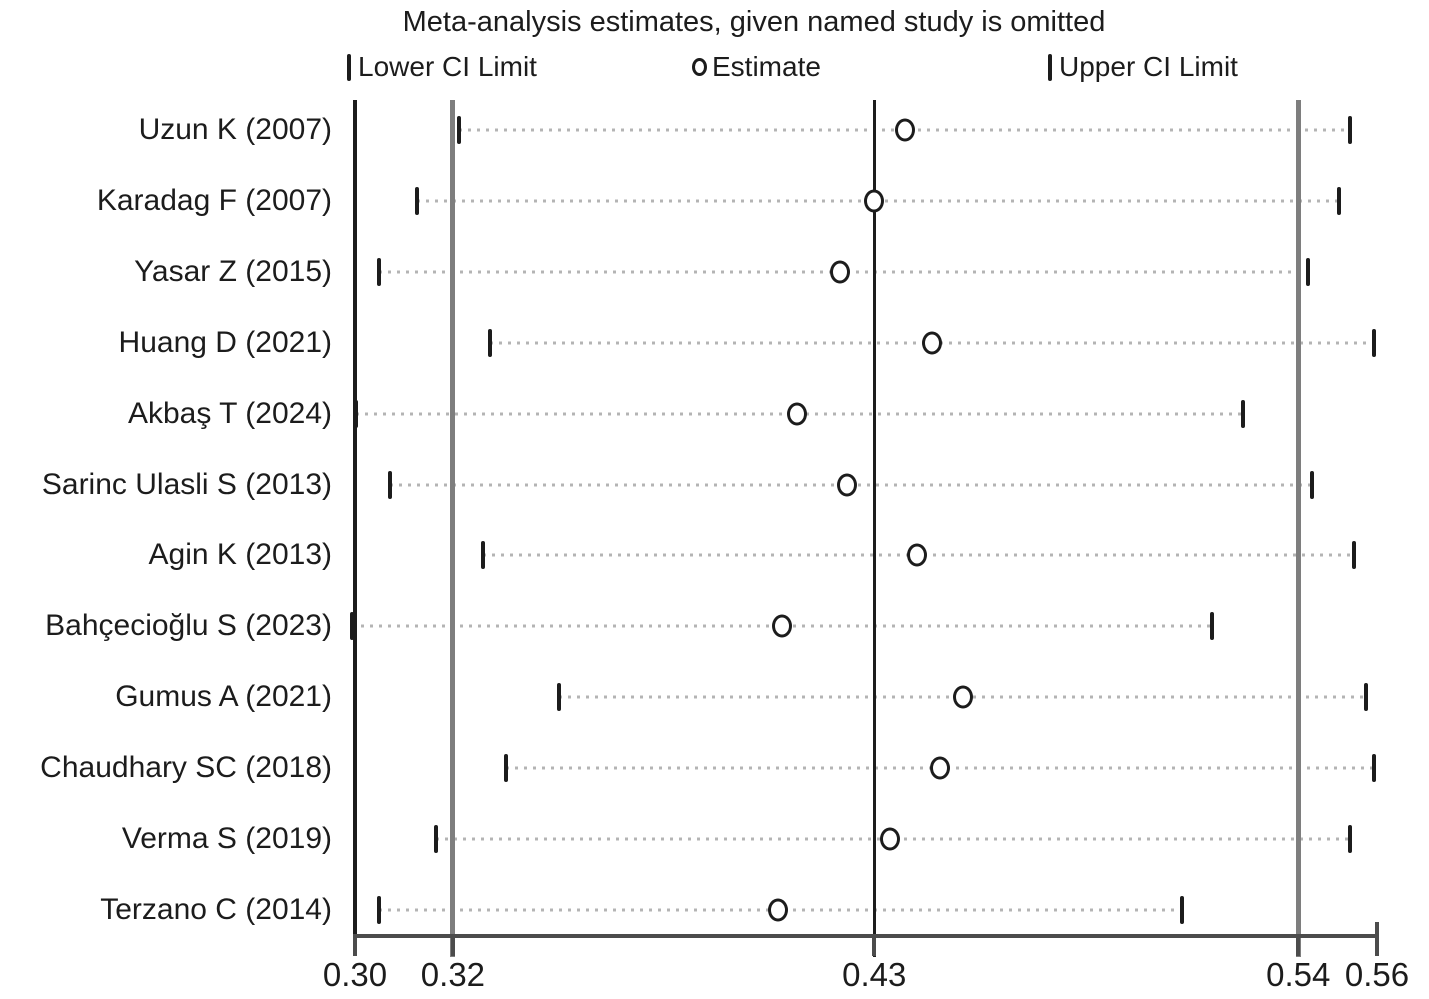 The width and height of the screenshot is (1429, 999). I want to click on legend-estimate-label: Estimate, so click(766, 66).